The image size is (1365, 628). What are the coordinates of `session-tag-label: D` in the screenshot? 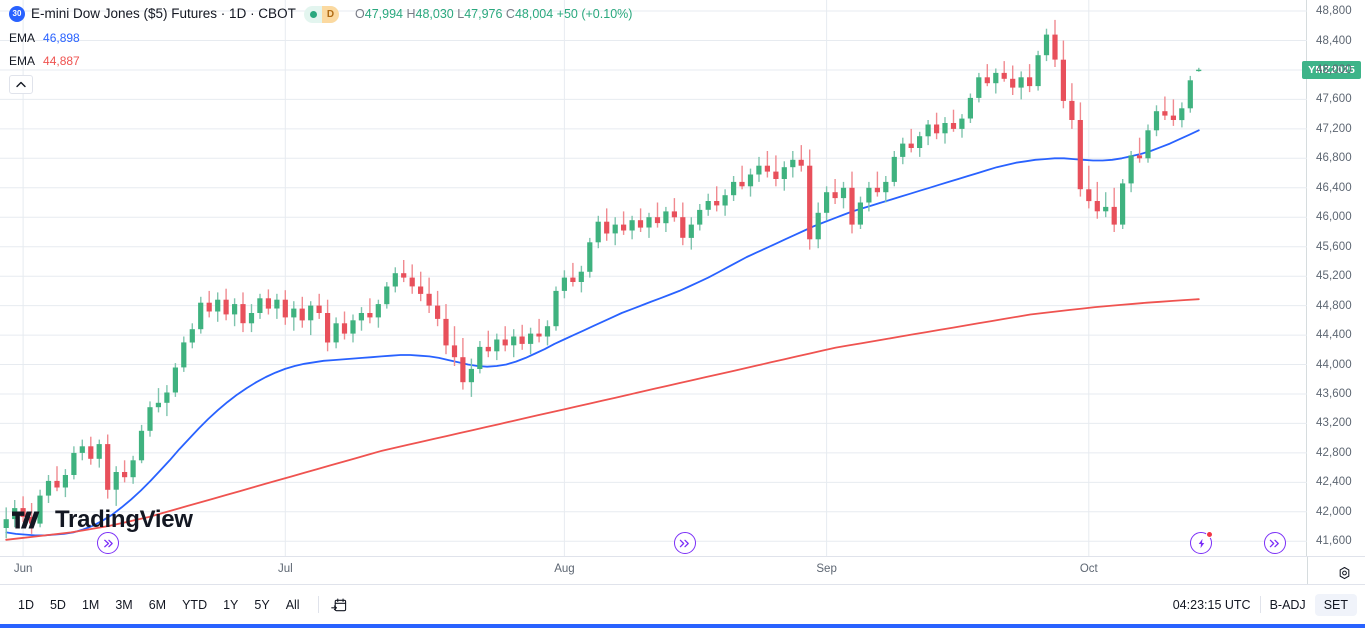 It's located at (330, 14).